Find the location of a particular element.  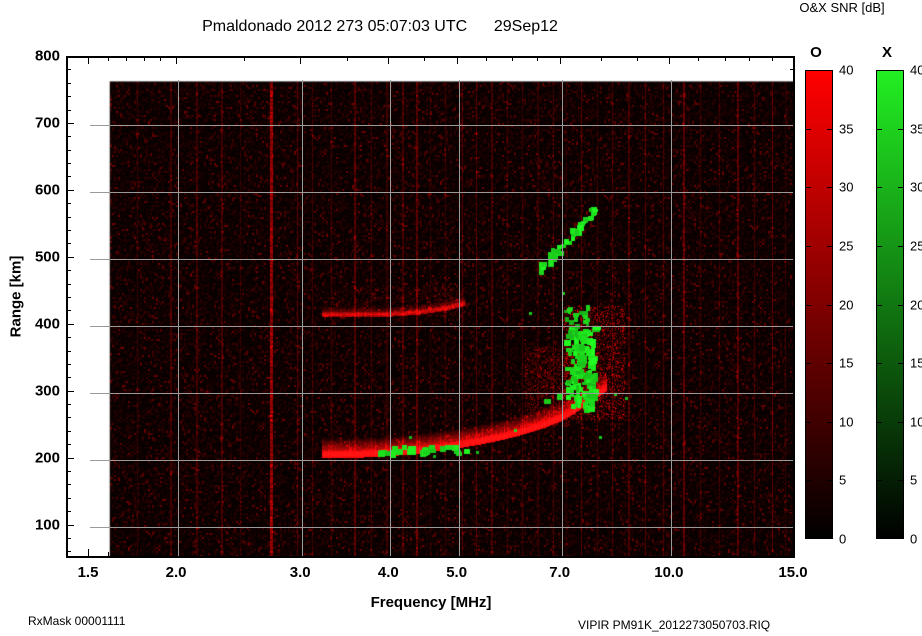

colorbar-tick-label: 0 is located at coordinates (914, 539).